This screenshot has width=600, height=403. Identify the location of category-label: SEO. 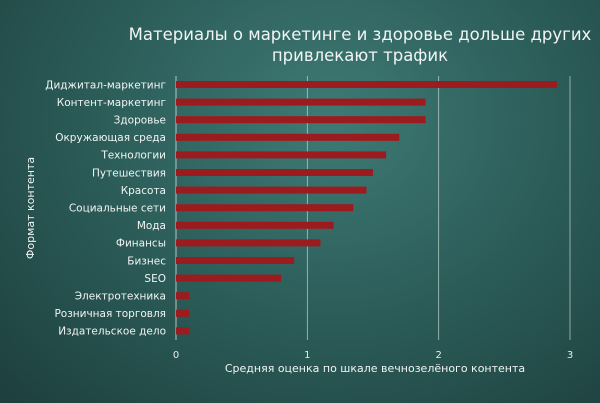
(155, 279).